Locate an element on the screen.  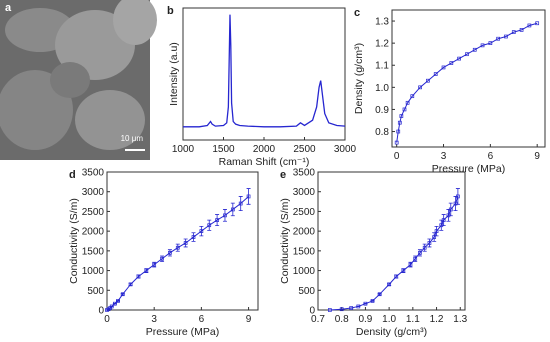
y-tick-label: 0.9 is located at coordinates (382, 110).